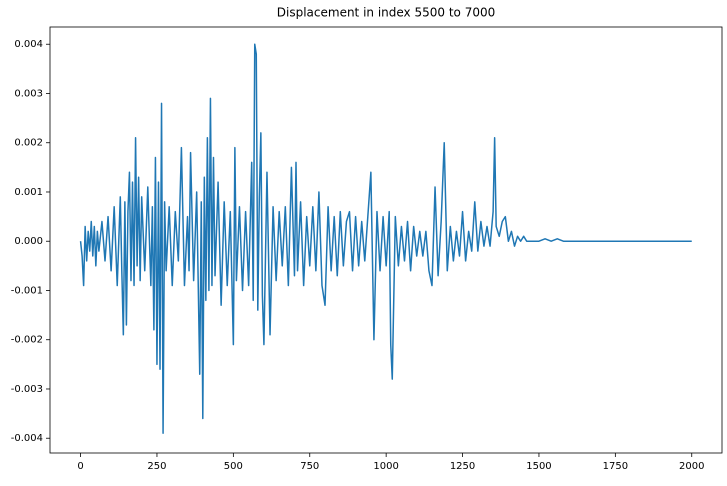 Image resolution: width=727 pixels, height=486 pixels. Describe the element at coordinates (27, 340) in the screenshot. I see `y-tick-label: -0.002` at that location.